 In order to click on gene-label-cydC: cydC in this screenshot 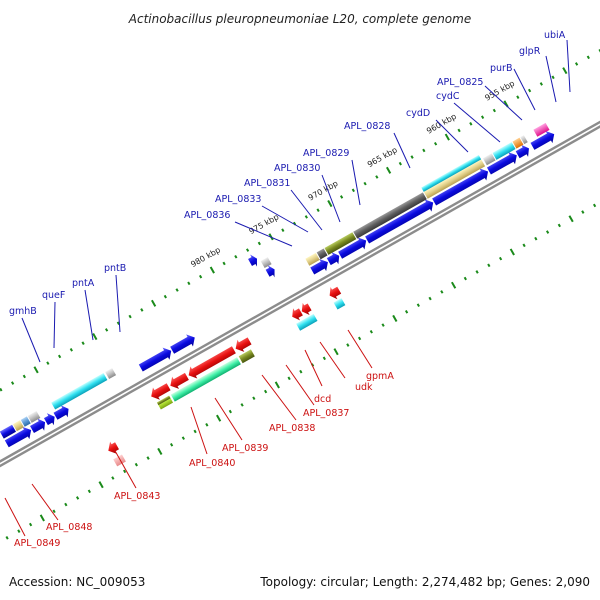, I will do `click(448, 96)`.